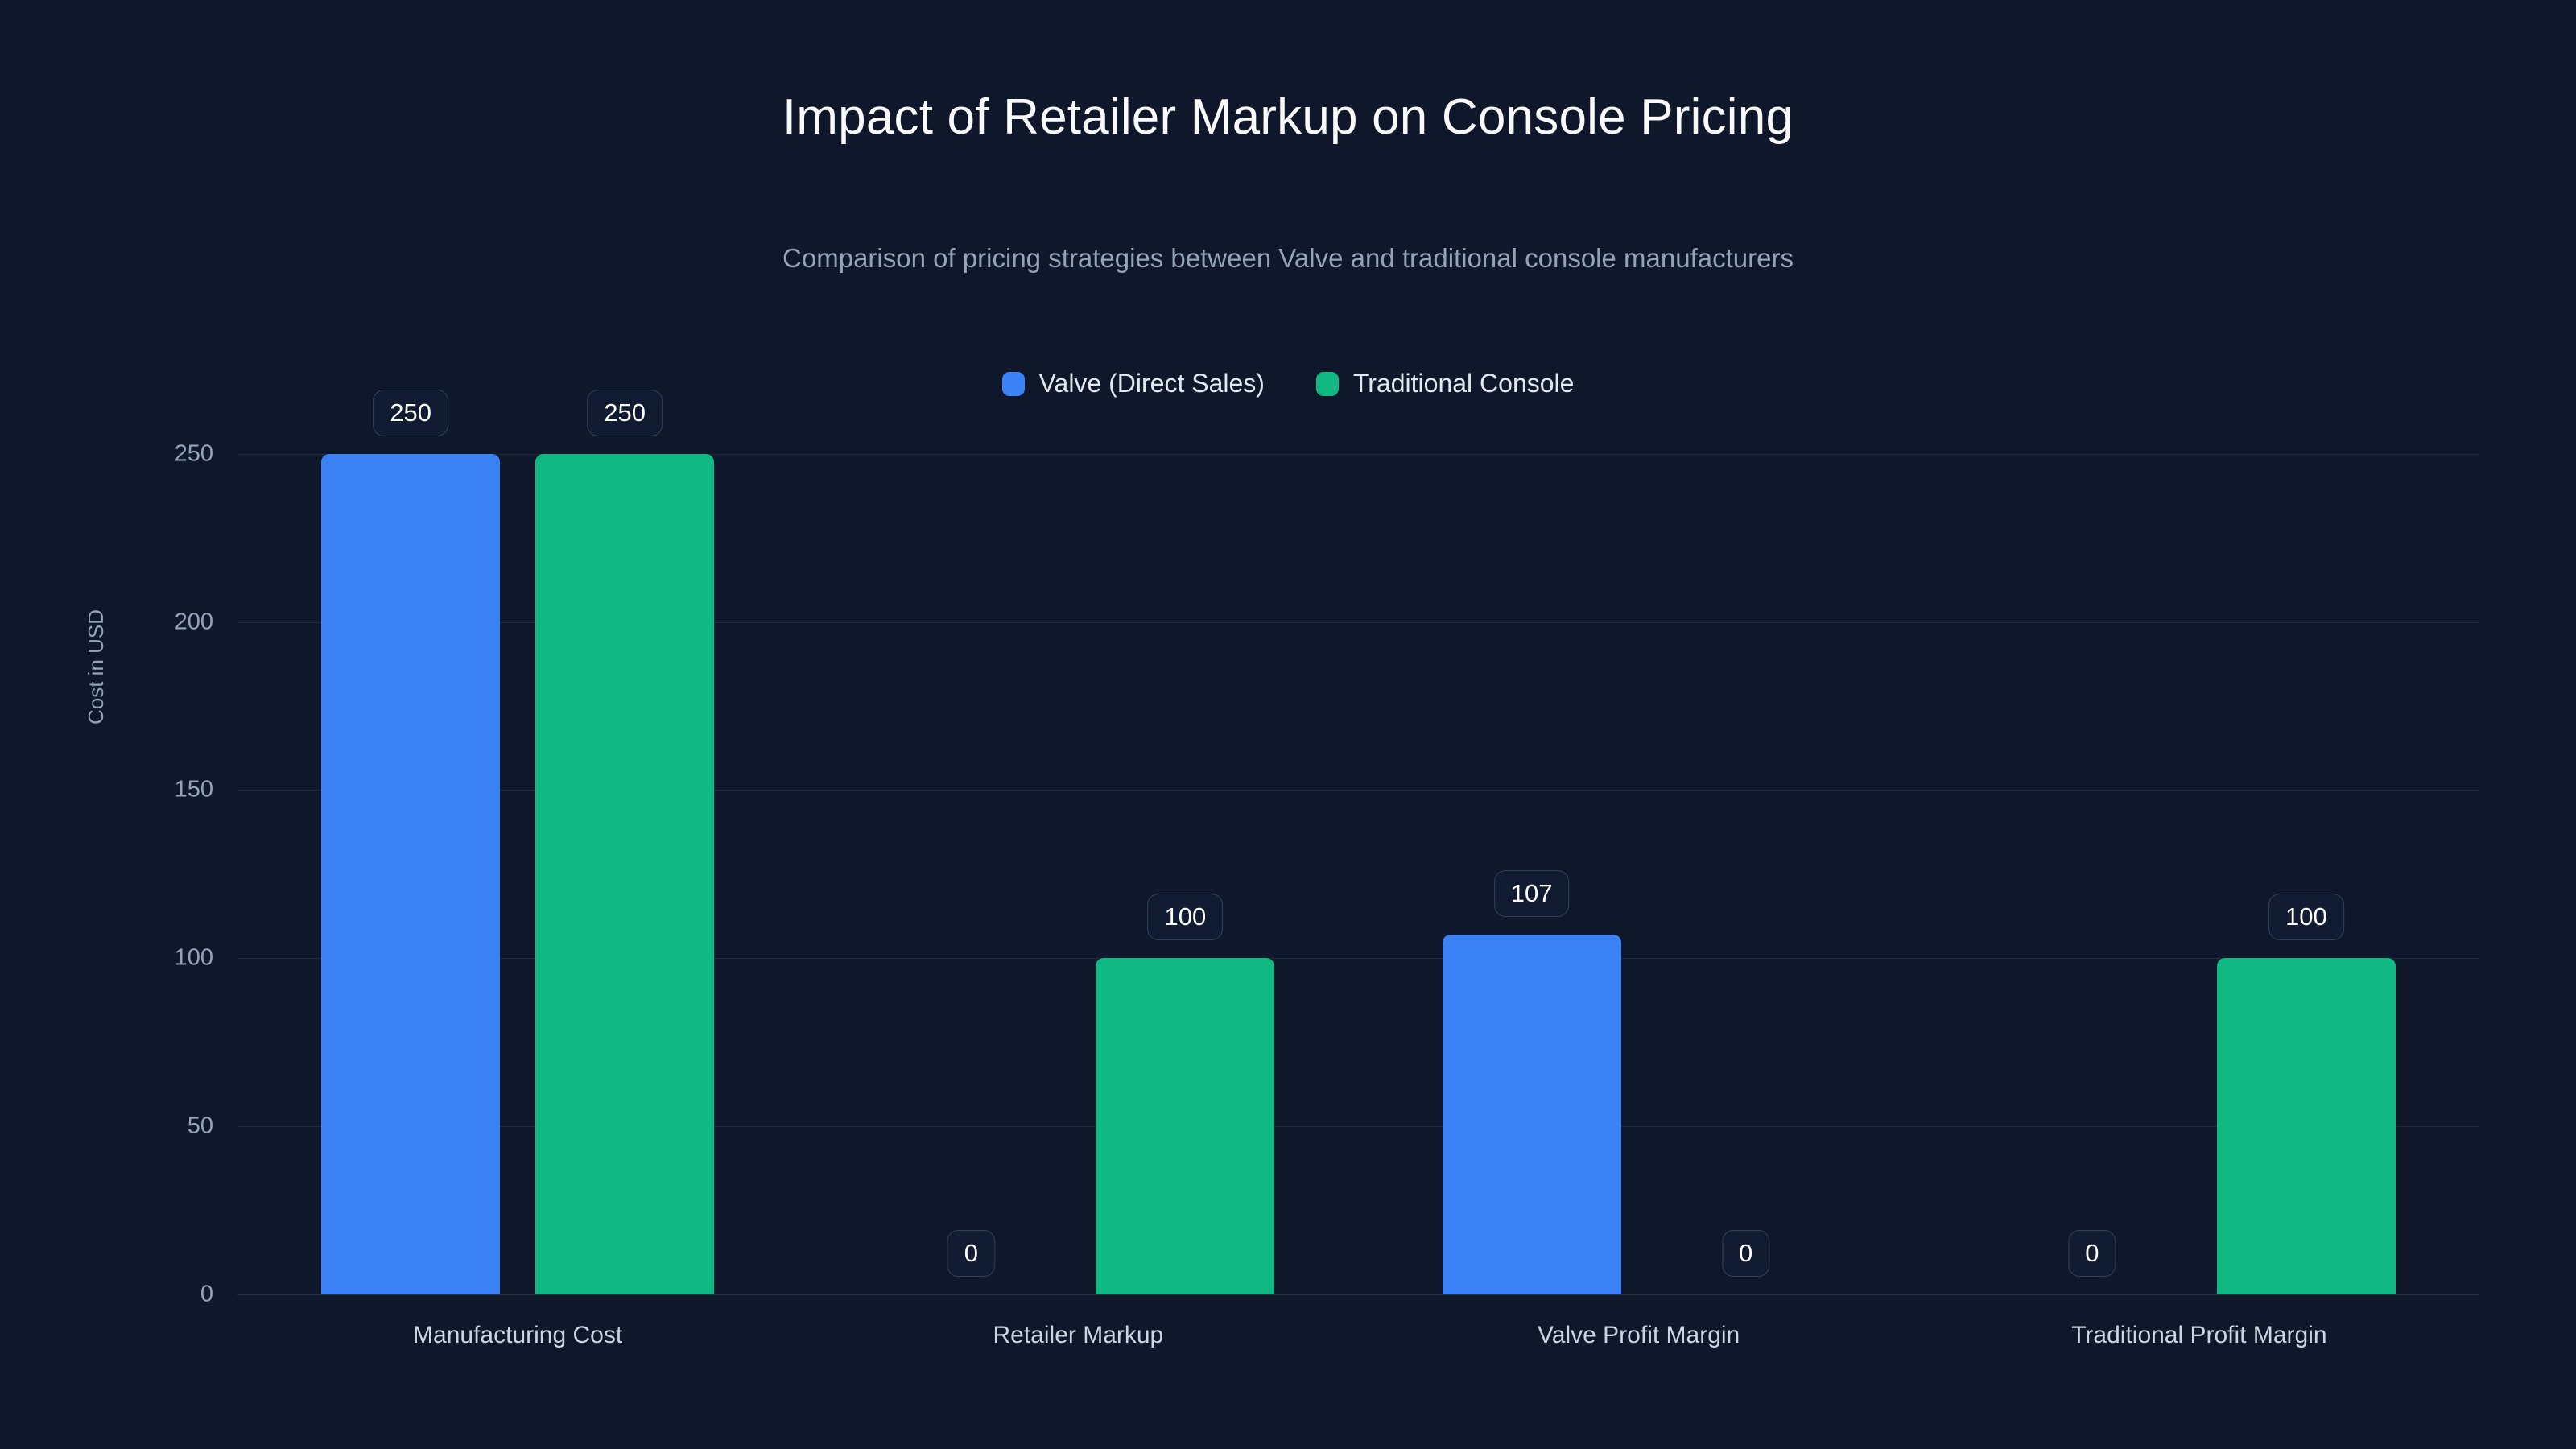 The image size is (2576, 1449). I want to click on legend-item-label: Valve (Direct Sales), so click(1151, 383).